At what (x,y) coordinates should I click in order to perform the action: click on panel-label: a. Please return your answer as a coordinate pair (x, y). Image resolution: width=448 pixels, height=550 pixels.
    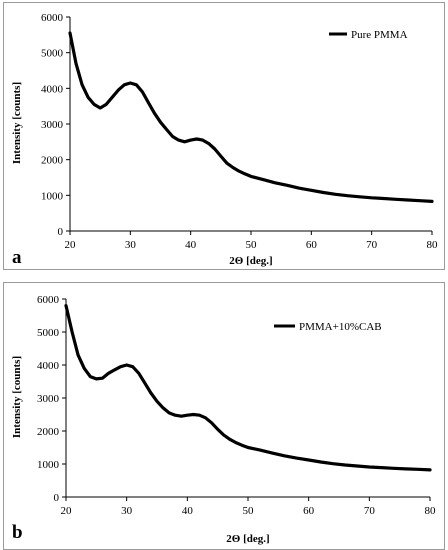
    Looking at the image, I should click on (17, 257).